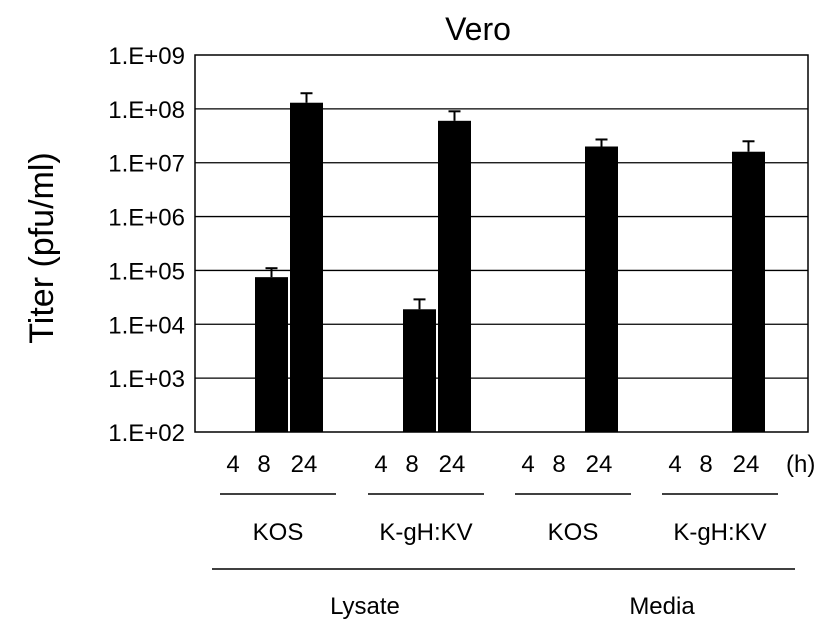 This screenshot has height=630, width=827. What do you see at coordinates (146, 56) in the screenshot?
I see `y-tick-label: 1.E+09` at bounding box center [146, 56].